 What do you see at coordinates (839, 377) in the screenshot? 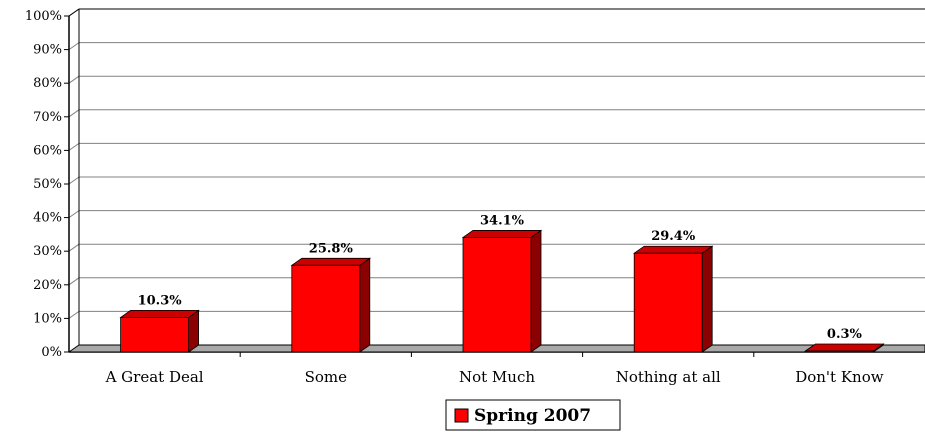
I see `category-label: Don't Know` at bounding box center [839, 377].